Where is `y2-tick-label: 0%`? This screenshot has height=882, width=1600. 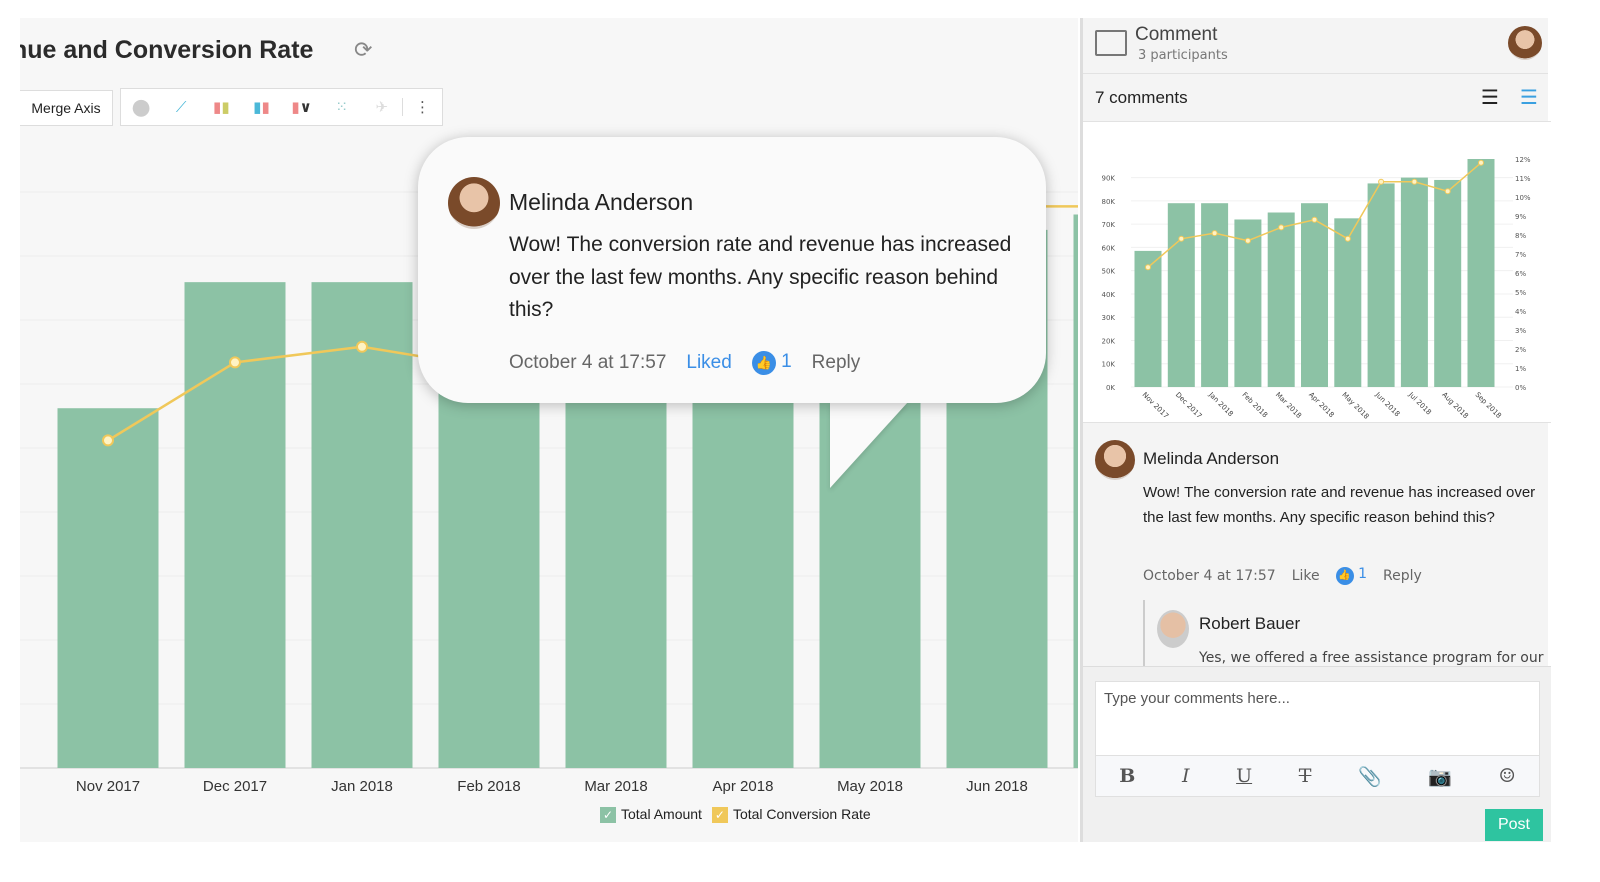
y2-tick-label: 0% is located at coordinates (1520, 388).